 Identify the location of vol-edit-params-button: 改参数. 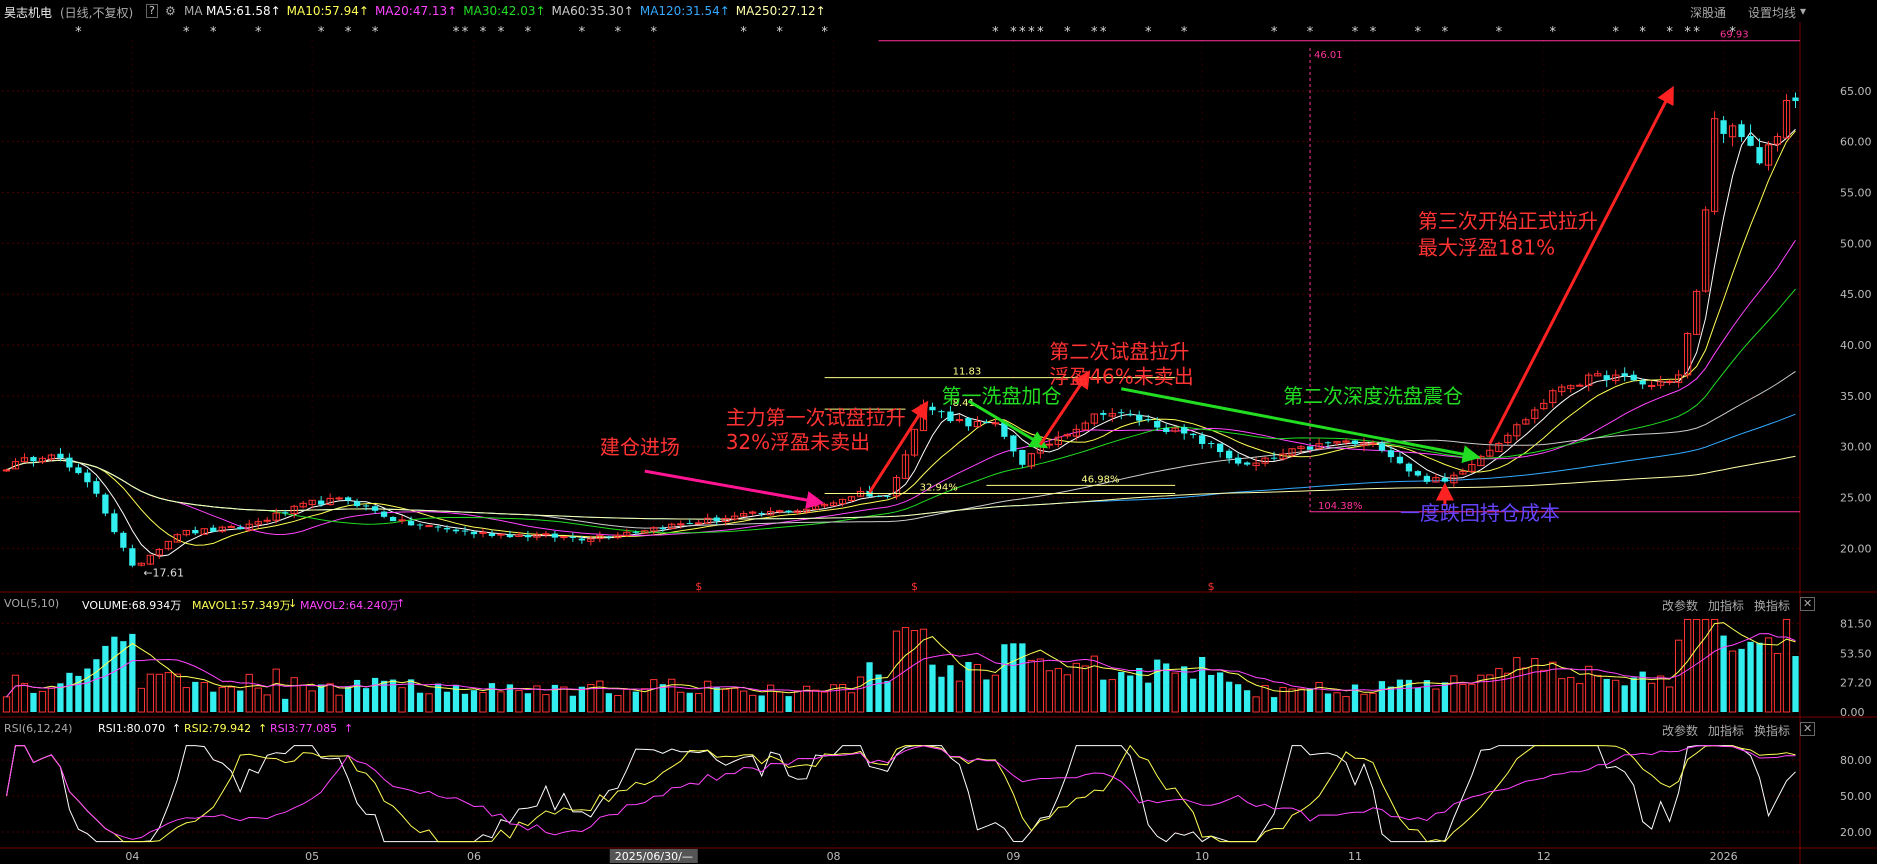
(1680, 606).